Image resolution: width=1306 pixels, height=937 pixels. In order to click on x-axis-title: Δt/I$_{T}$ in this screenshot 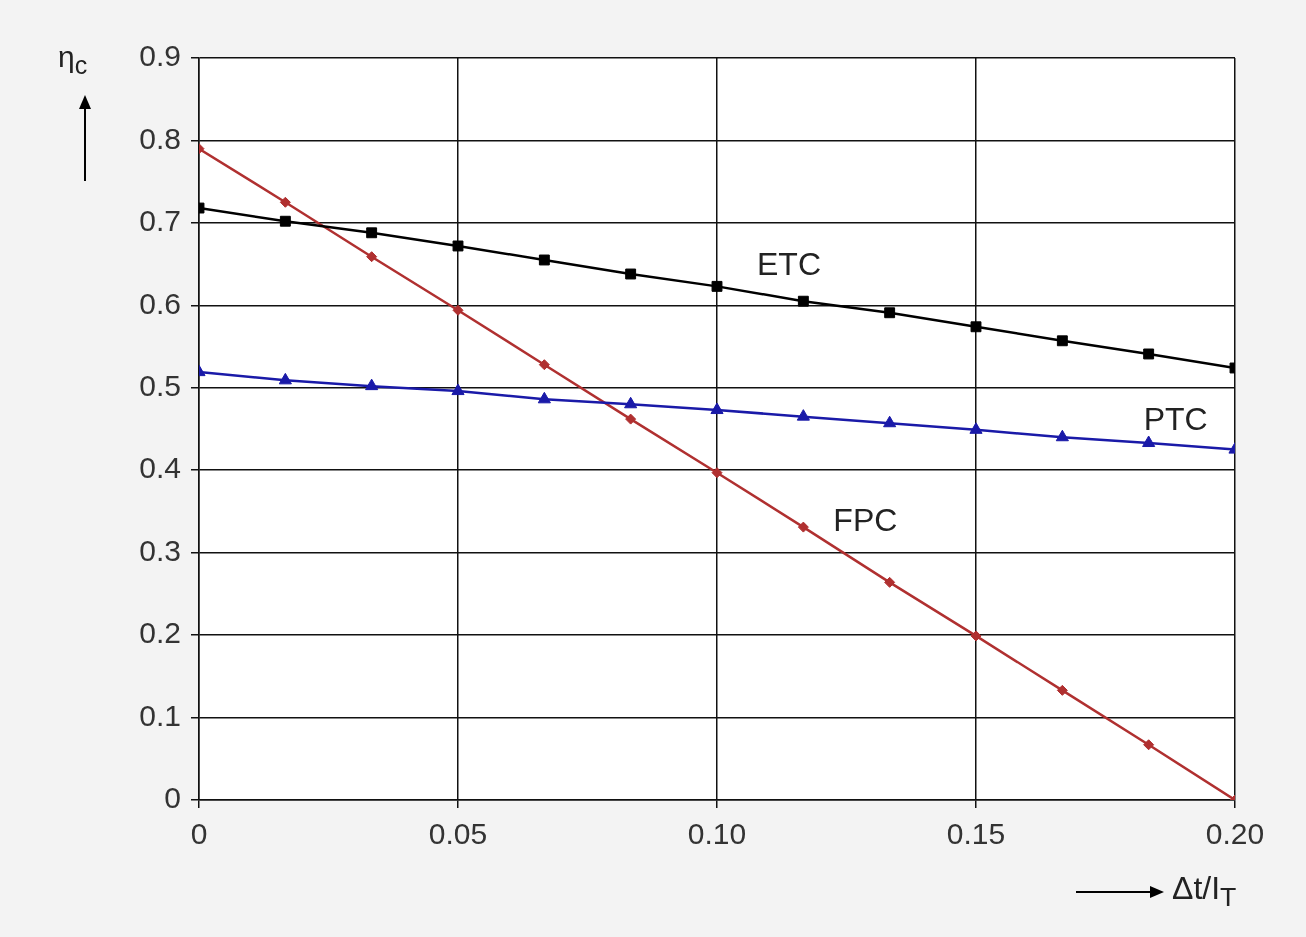, I will do `click(1204, 892)`.